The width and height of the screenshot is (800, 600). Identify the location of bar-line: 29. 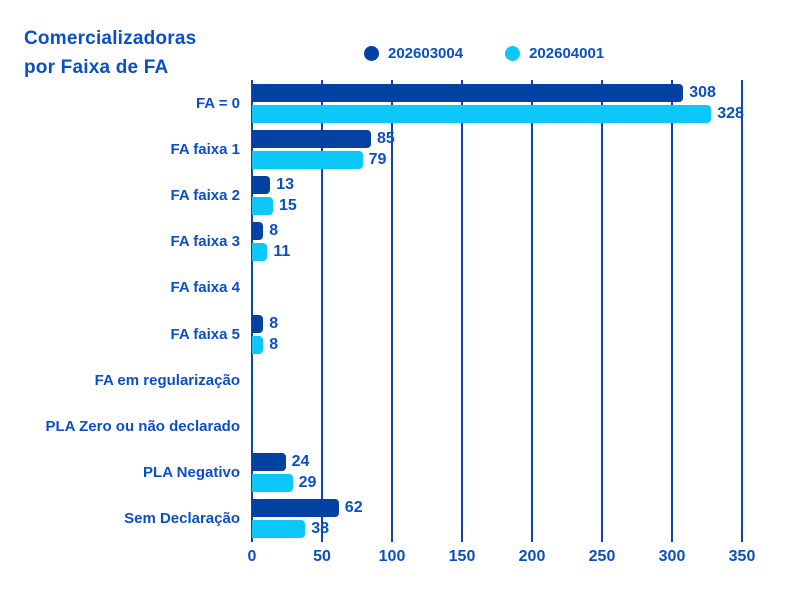
(497, 483).